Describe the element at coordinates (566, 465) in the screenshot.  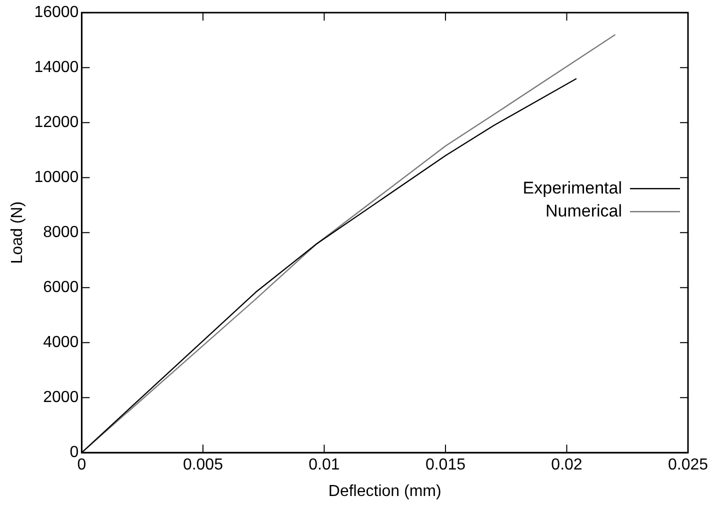
I see `x-tick-label: 0.02` at that location.